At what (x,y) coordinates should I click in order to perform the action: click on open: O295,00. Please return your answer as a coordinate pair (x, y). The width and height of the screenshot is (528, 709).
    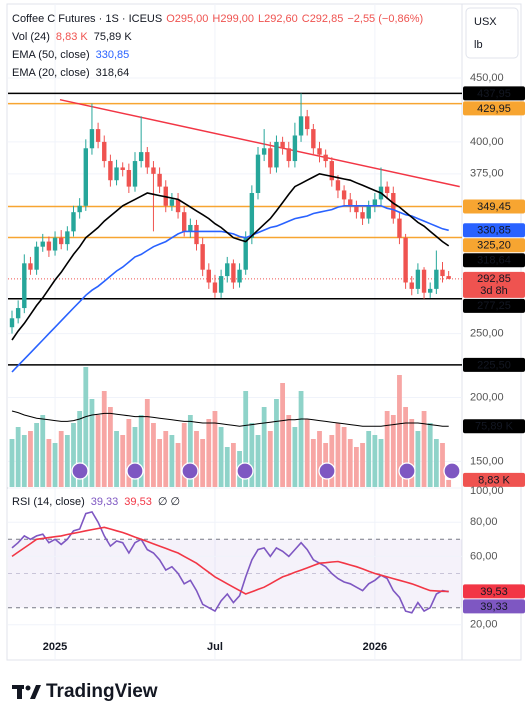
    Looking at the image, I should click on (187, 19).